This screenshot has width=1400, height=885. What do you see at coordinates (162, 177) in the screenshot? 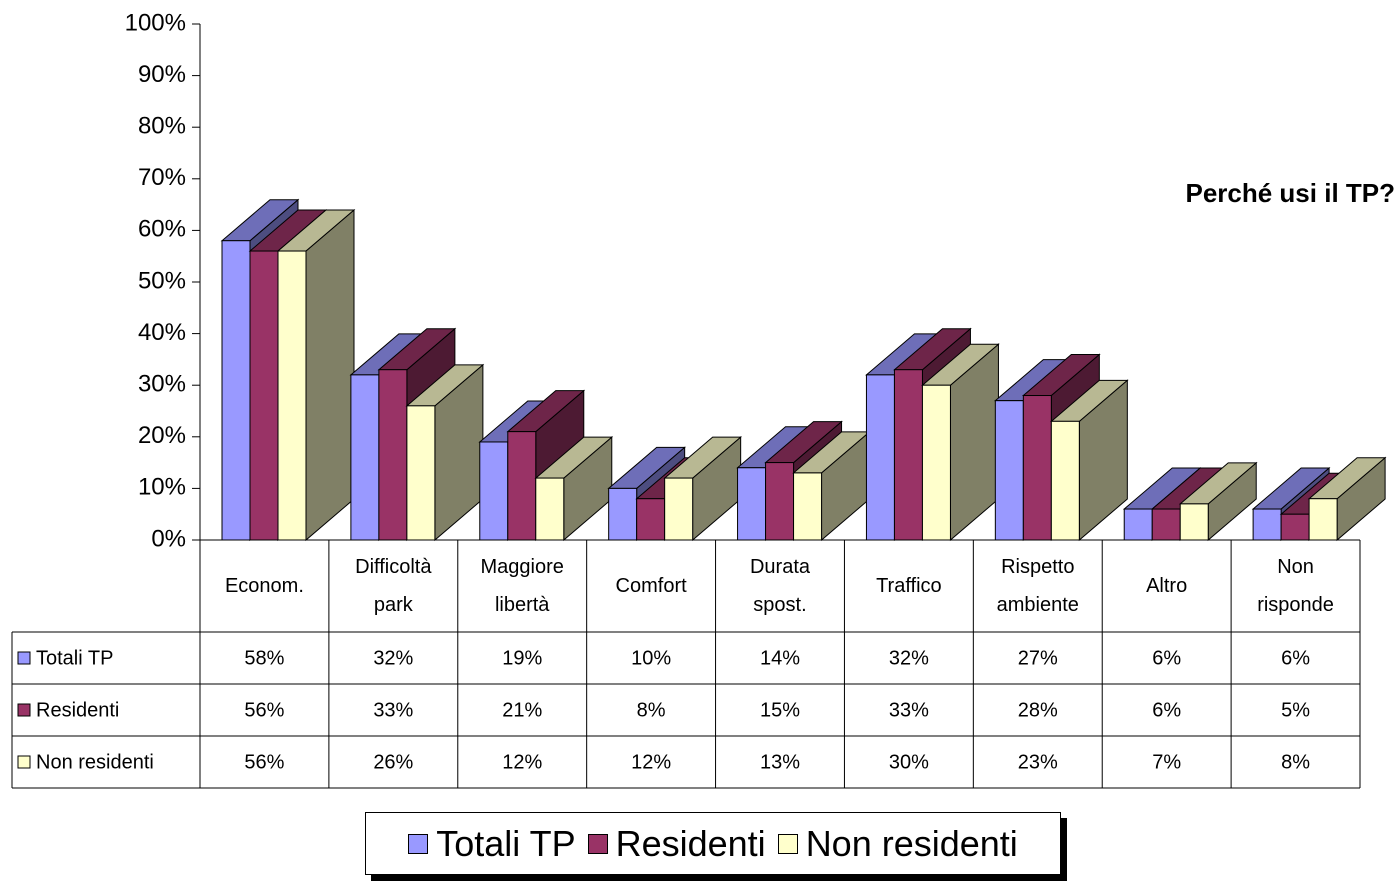
I see `y-tick-label: 70%` at bounding box center [162, 177].